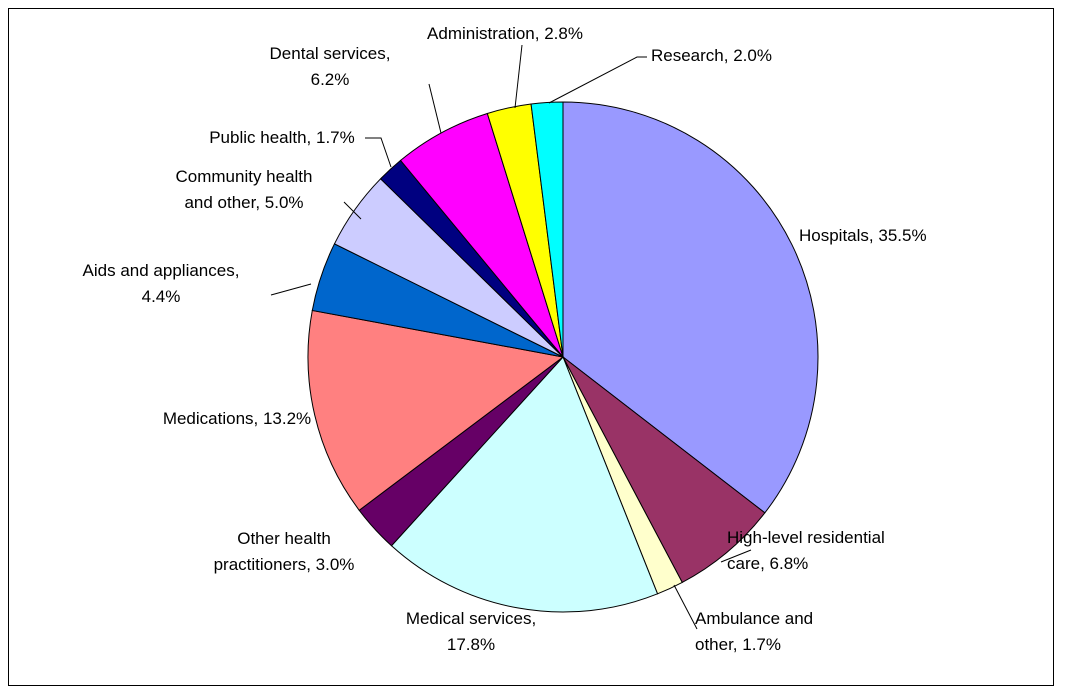 This screenshot has height=694, width=1067. Describe the element at coordinates (754, 618) in the screenshot. I see `slice-label-line: Ambulance and` at that location.